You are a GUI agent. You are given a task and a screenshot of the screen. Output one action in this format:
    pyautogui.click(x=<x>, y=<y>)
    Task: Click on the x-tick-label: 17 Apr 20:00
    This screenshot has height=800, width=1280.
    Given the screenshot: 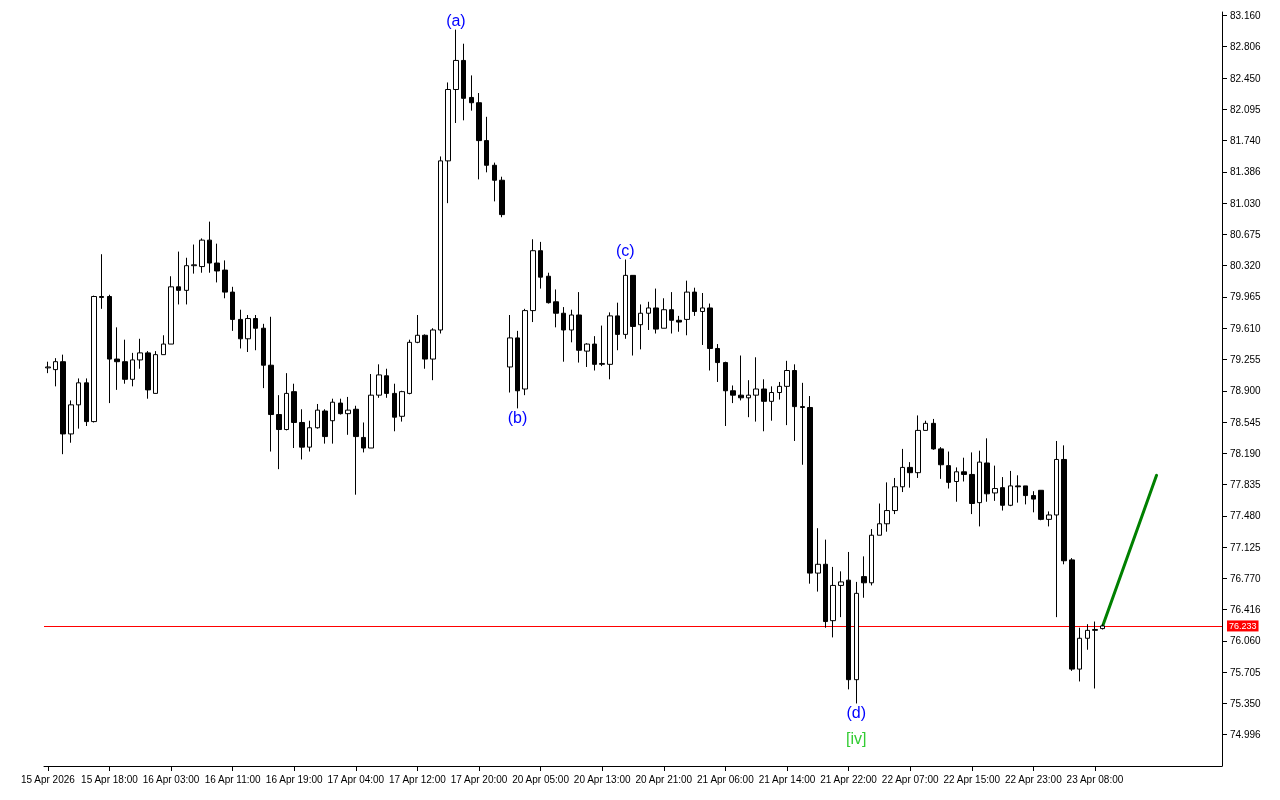 What is the action you would take?
    pyautogui.click(x=479, y=779)
    